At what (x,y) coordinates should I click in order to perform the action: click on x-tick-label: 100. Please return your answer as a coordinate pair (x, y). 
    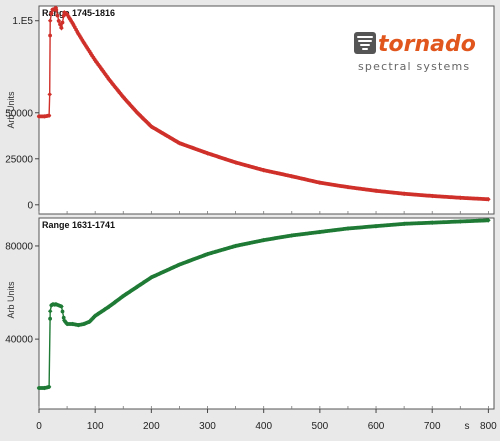
    Looking at the image, I should click on (95, 426).